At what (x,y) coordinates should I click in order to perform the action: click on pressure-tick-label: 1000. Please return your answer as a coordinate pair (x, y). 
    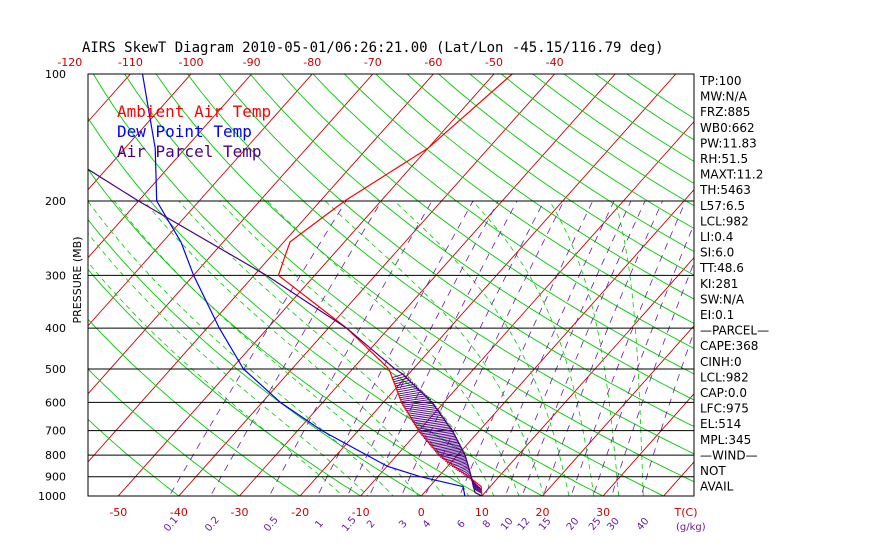
    Looking at the image, I should click on (52, 496).